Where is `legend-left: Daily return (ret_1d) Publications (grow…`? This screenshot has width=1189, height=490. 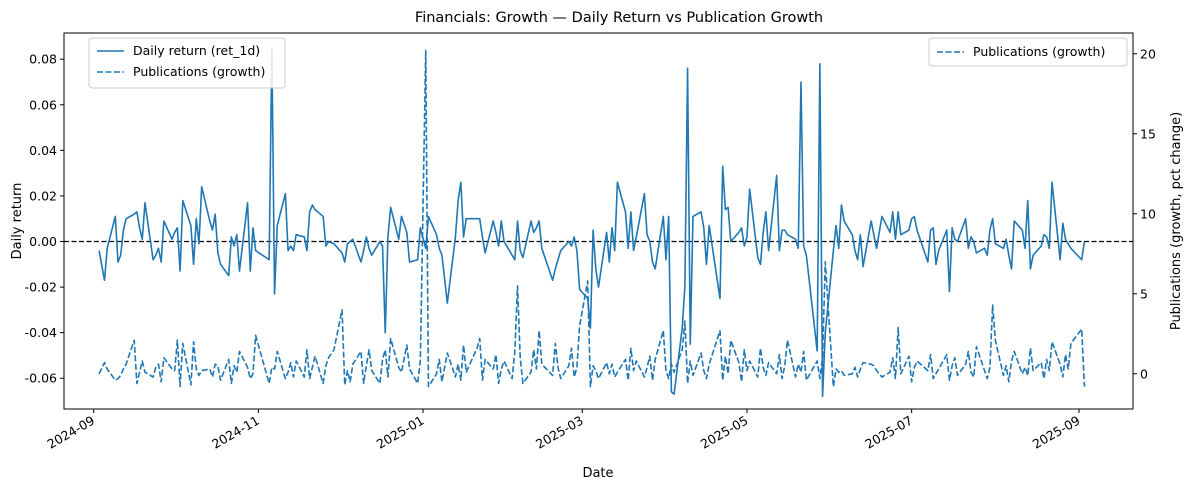 legend-left: Daily return (ret_1d) Publications (grow… is located at coordinates (187, 63).